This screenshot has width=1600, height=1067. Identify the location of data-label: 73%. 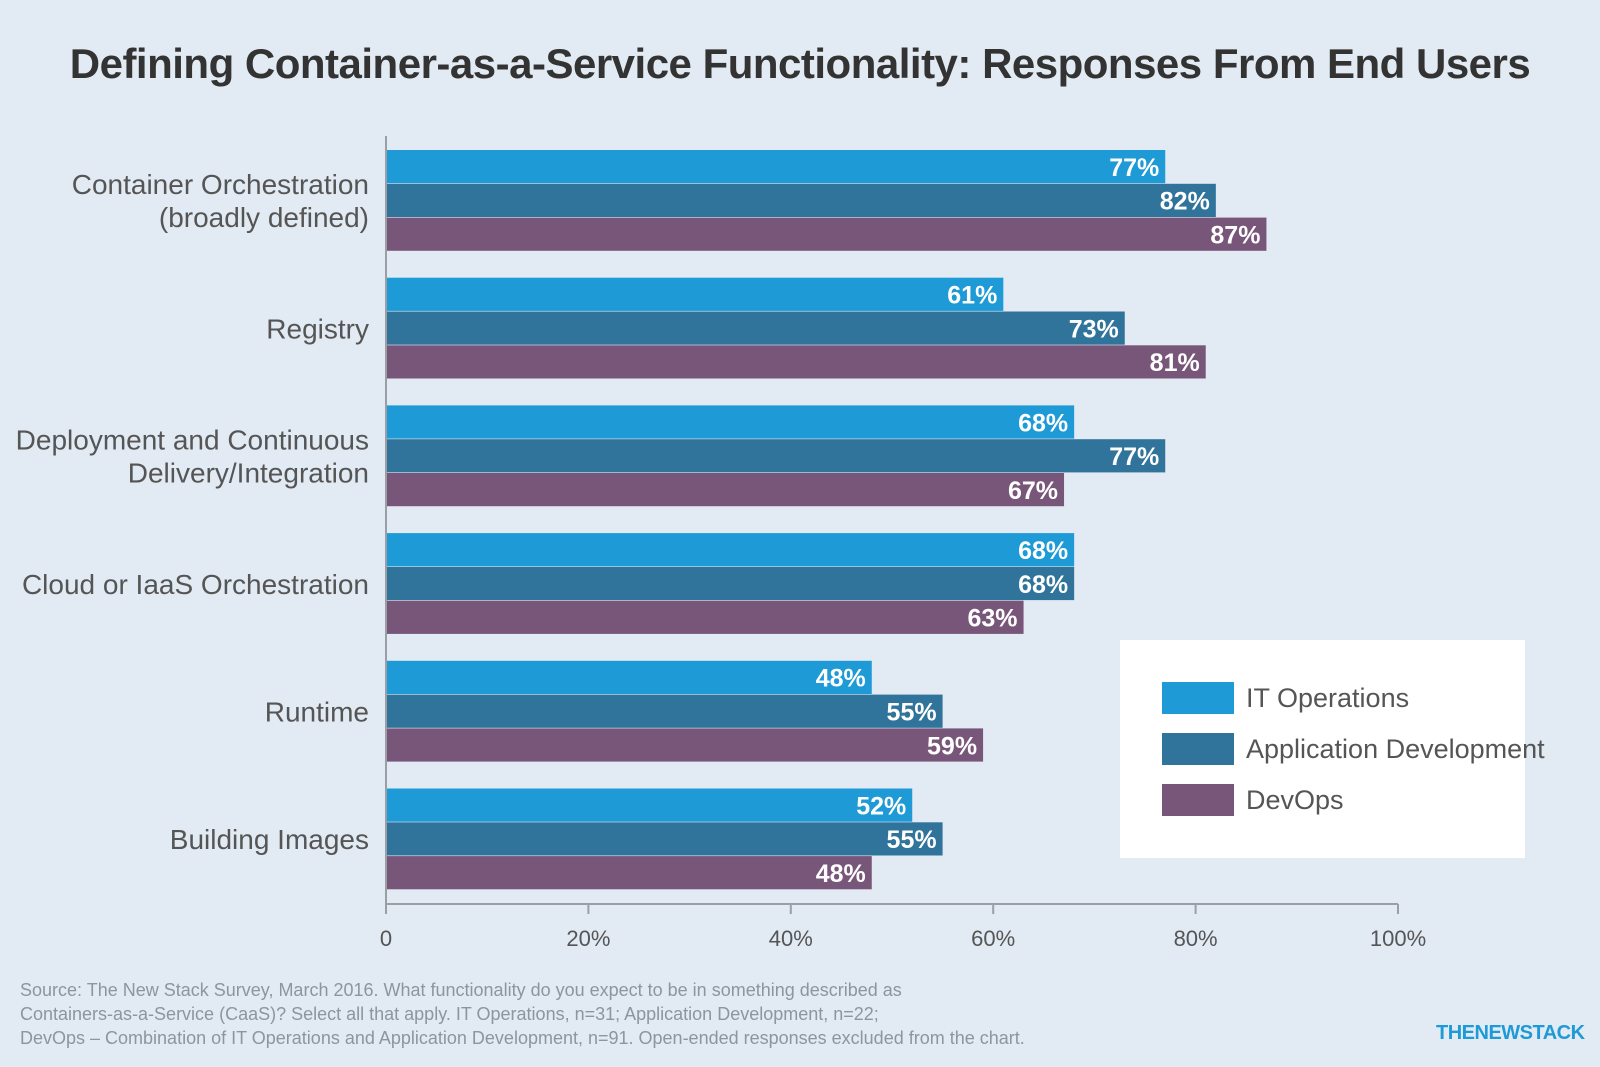
(1094, 329).